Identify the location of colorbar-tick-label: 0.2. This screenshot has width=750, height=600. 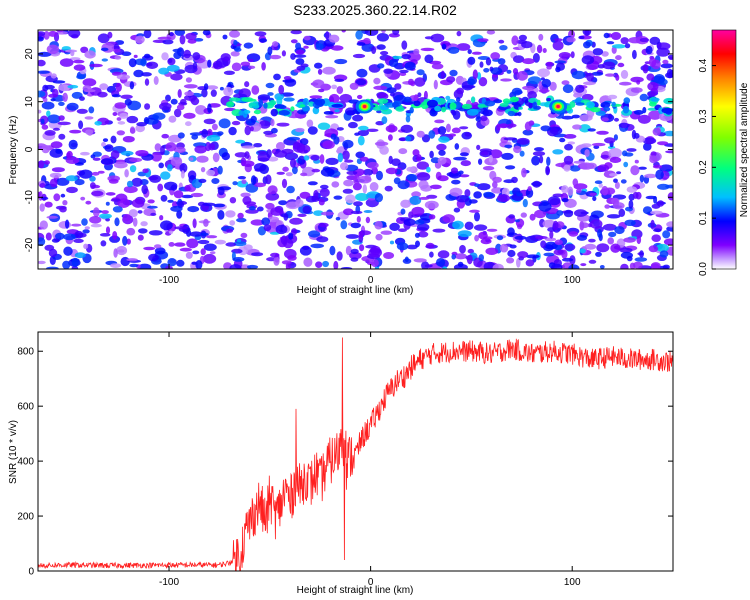
(703, 167).